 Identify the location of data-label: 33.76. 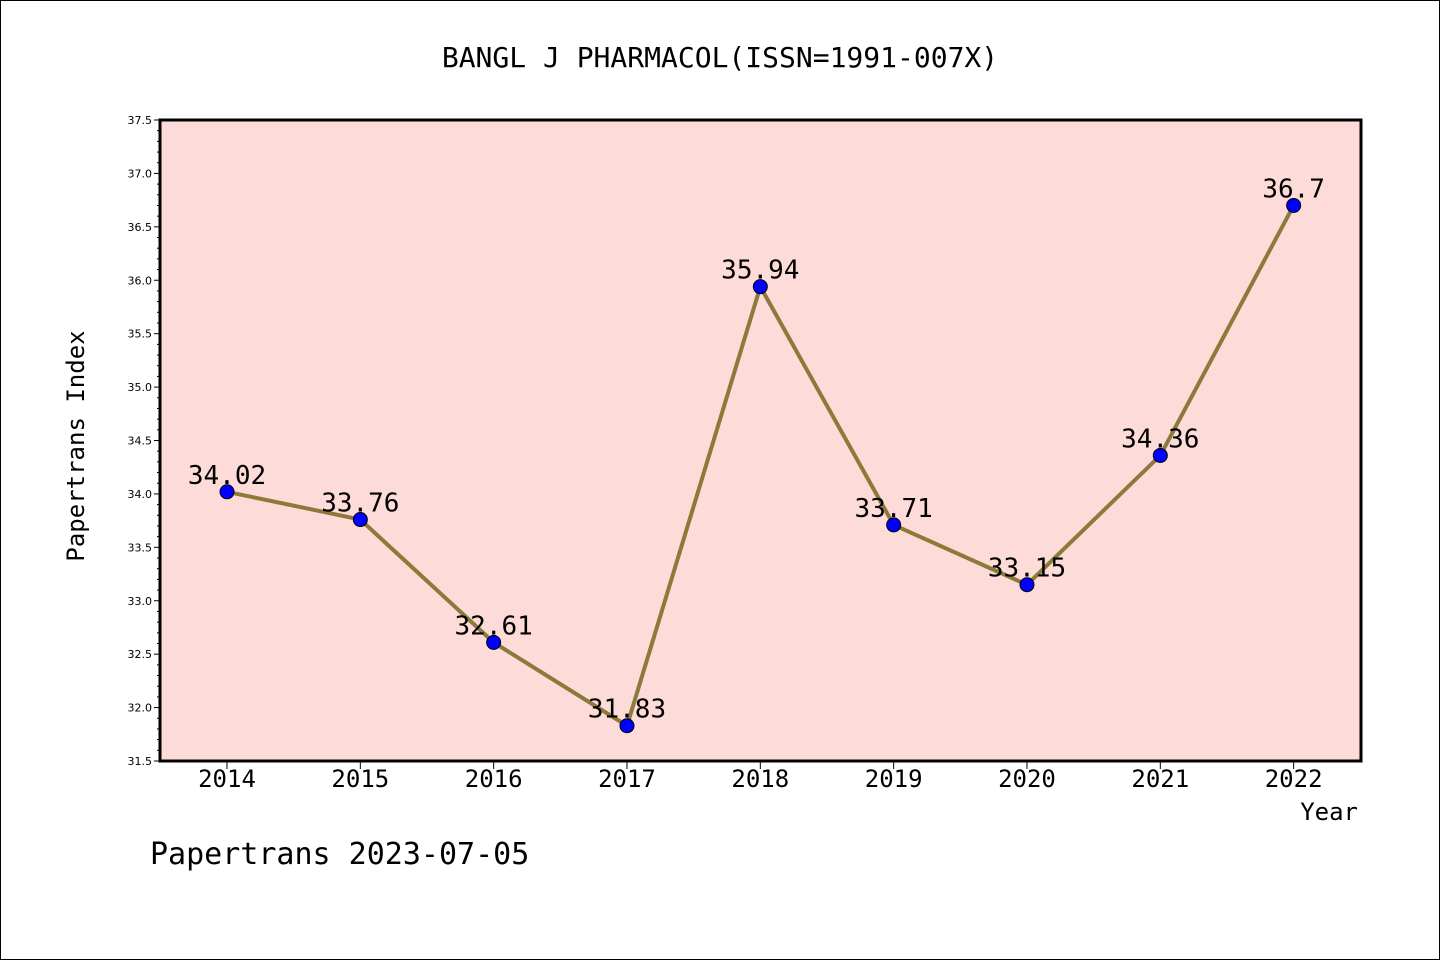
(360, 504).